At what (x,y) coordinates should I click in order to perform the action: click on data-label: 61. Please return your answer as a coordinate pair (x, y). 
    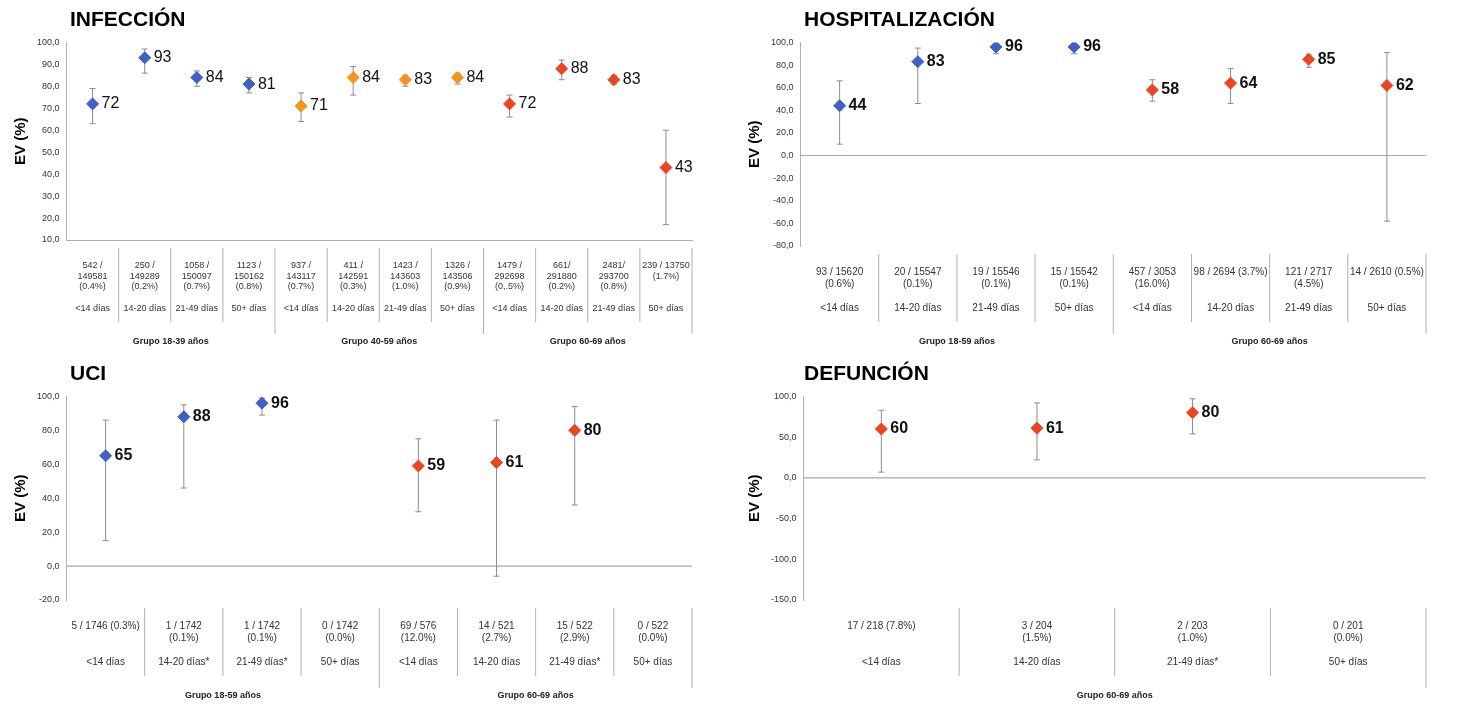
    Looking at the image, I should click on (514, 461).